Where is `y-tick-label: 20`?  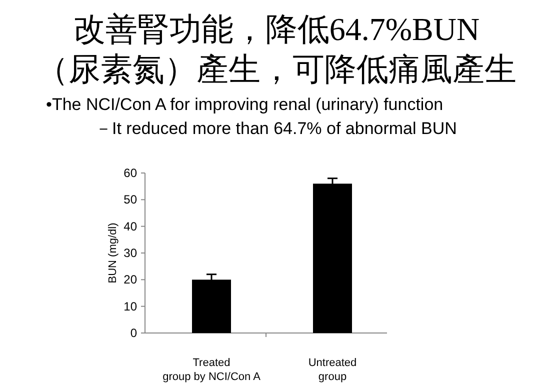 y-tick-label: 20 is located at coordinates (131, 279).